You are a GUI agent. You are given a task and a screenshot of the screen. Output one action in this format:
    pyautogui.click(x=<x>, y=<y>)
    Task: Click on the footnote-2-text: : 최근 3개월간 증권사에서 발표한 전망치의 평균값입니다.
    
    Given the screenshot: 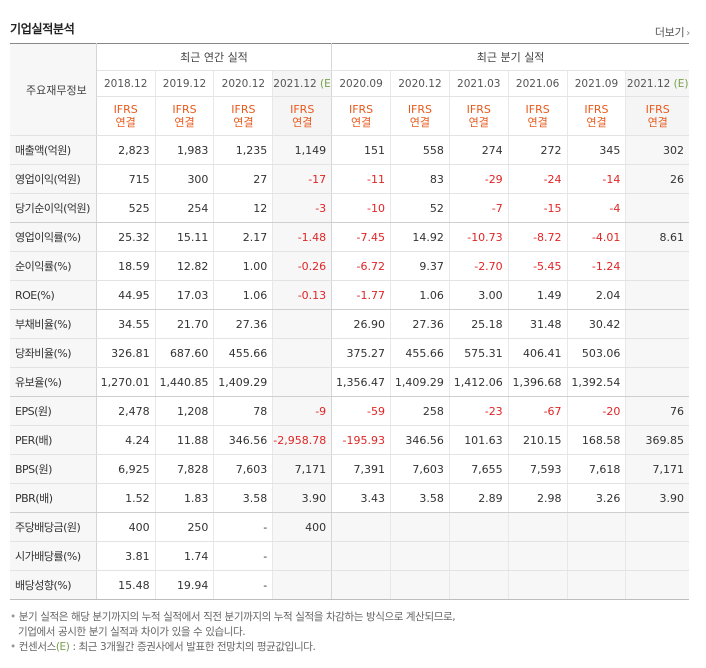 What is the action you would take?
    pyautogui.click(x=194, y=647)
    